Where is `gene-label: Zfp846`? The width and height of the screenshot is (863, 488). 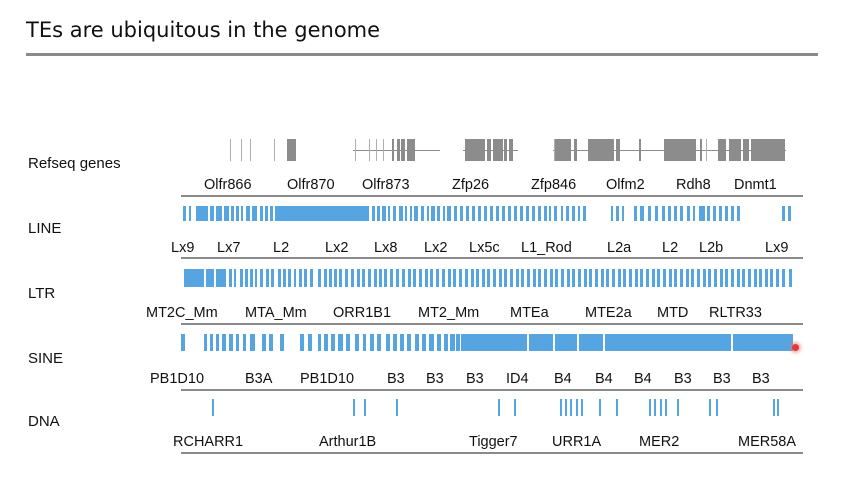 gene-label: Zfp846 is located at coordinates (554, 185).